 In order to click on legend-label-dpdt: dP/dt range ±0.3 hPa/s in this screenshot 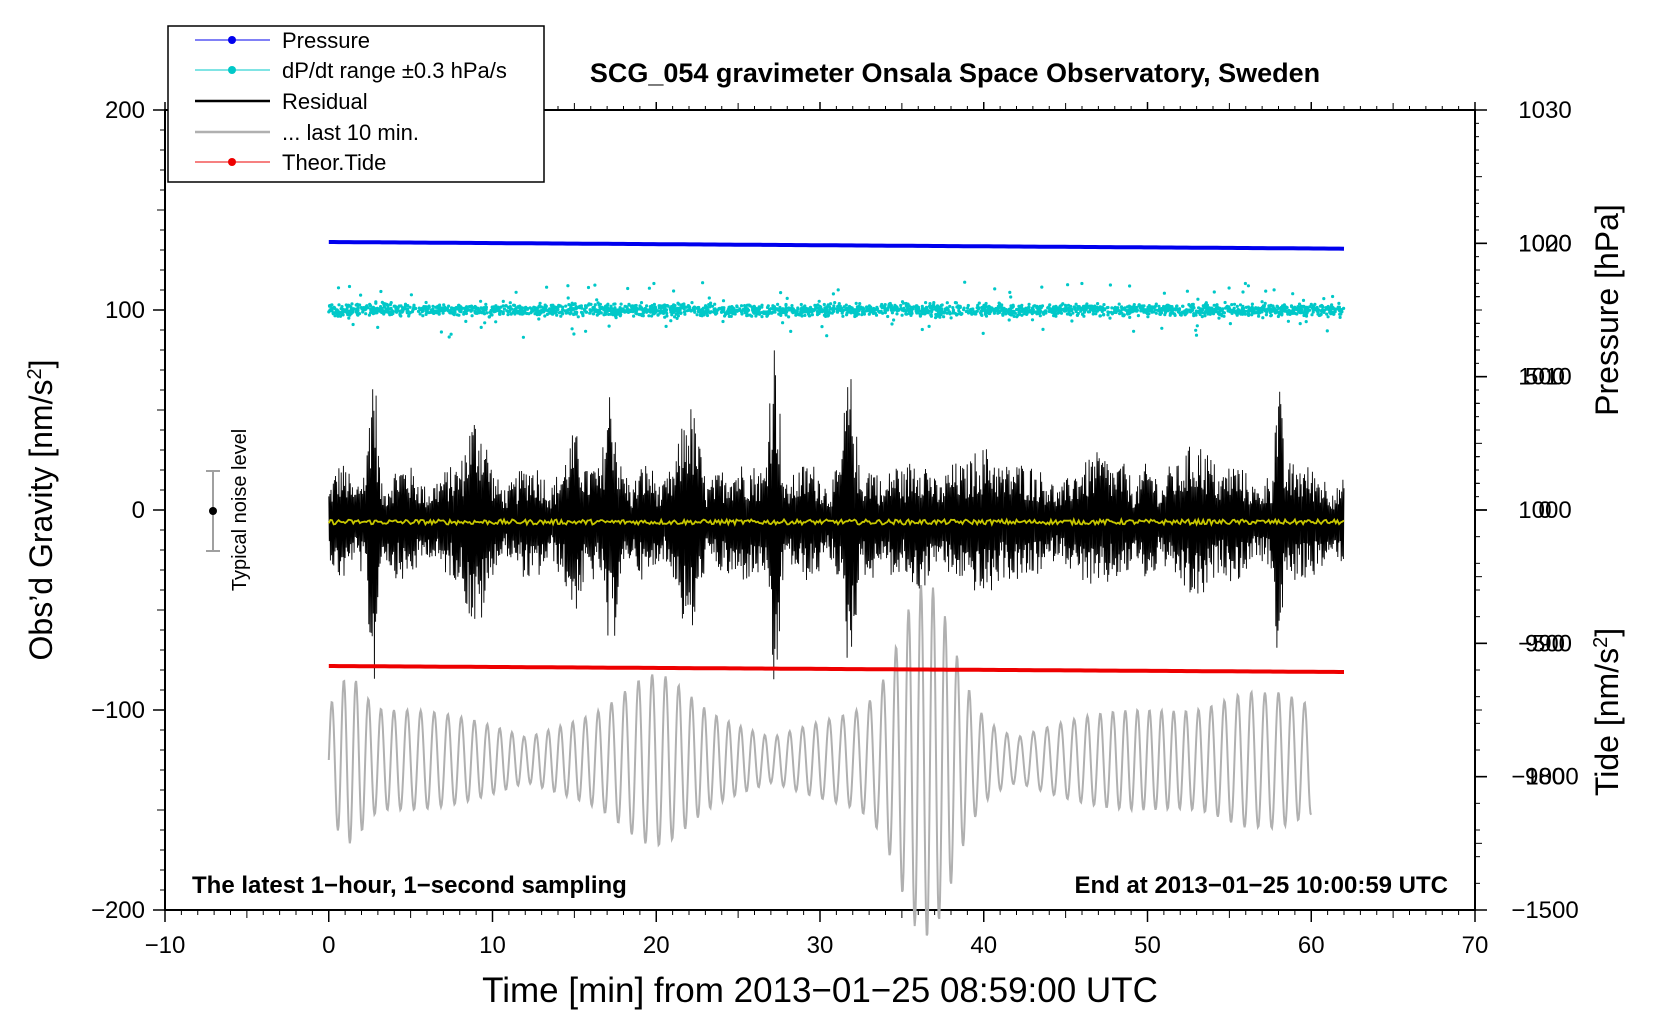, I will do `click(394, 70)`.